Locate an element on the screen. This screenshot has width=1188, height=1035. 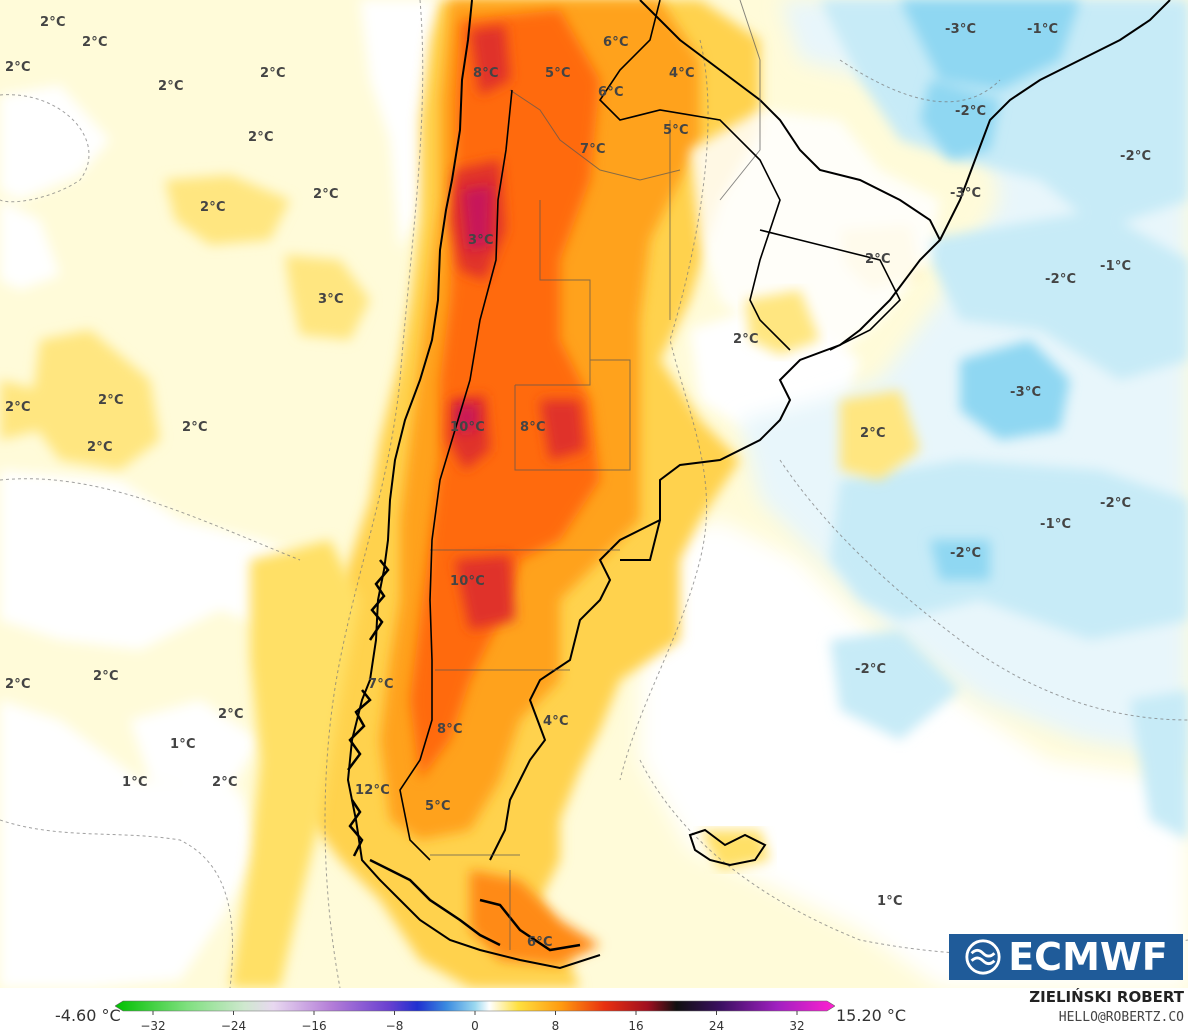
legend-tick-label: 0 is located at coordinates (475, 1026).